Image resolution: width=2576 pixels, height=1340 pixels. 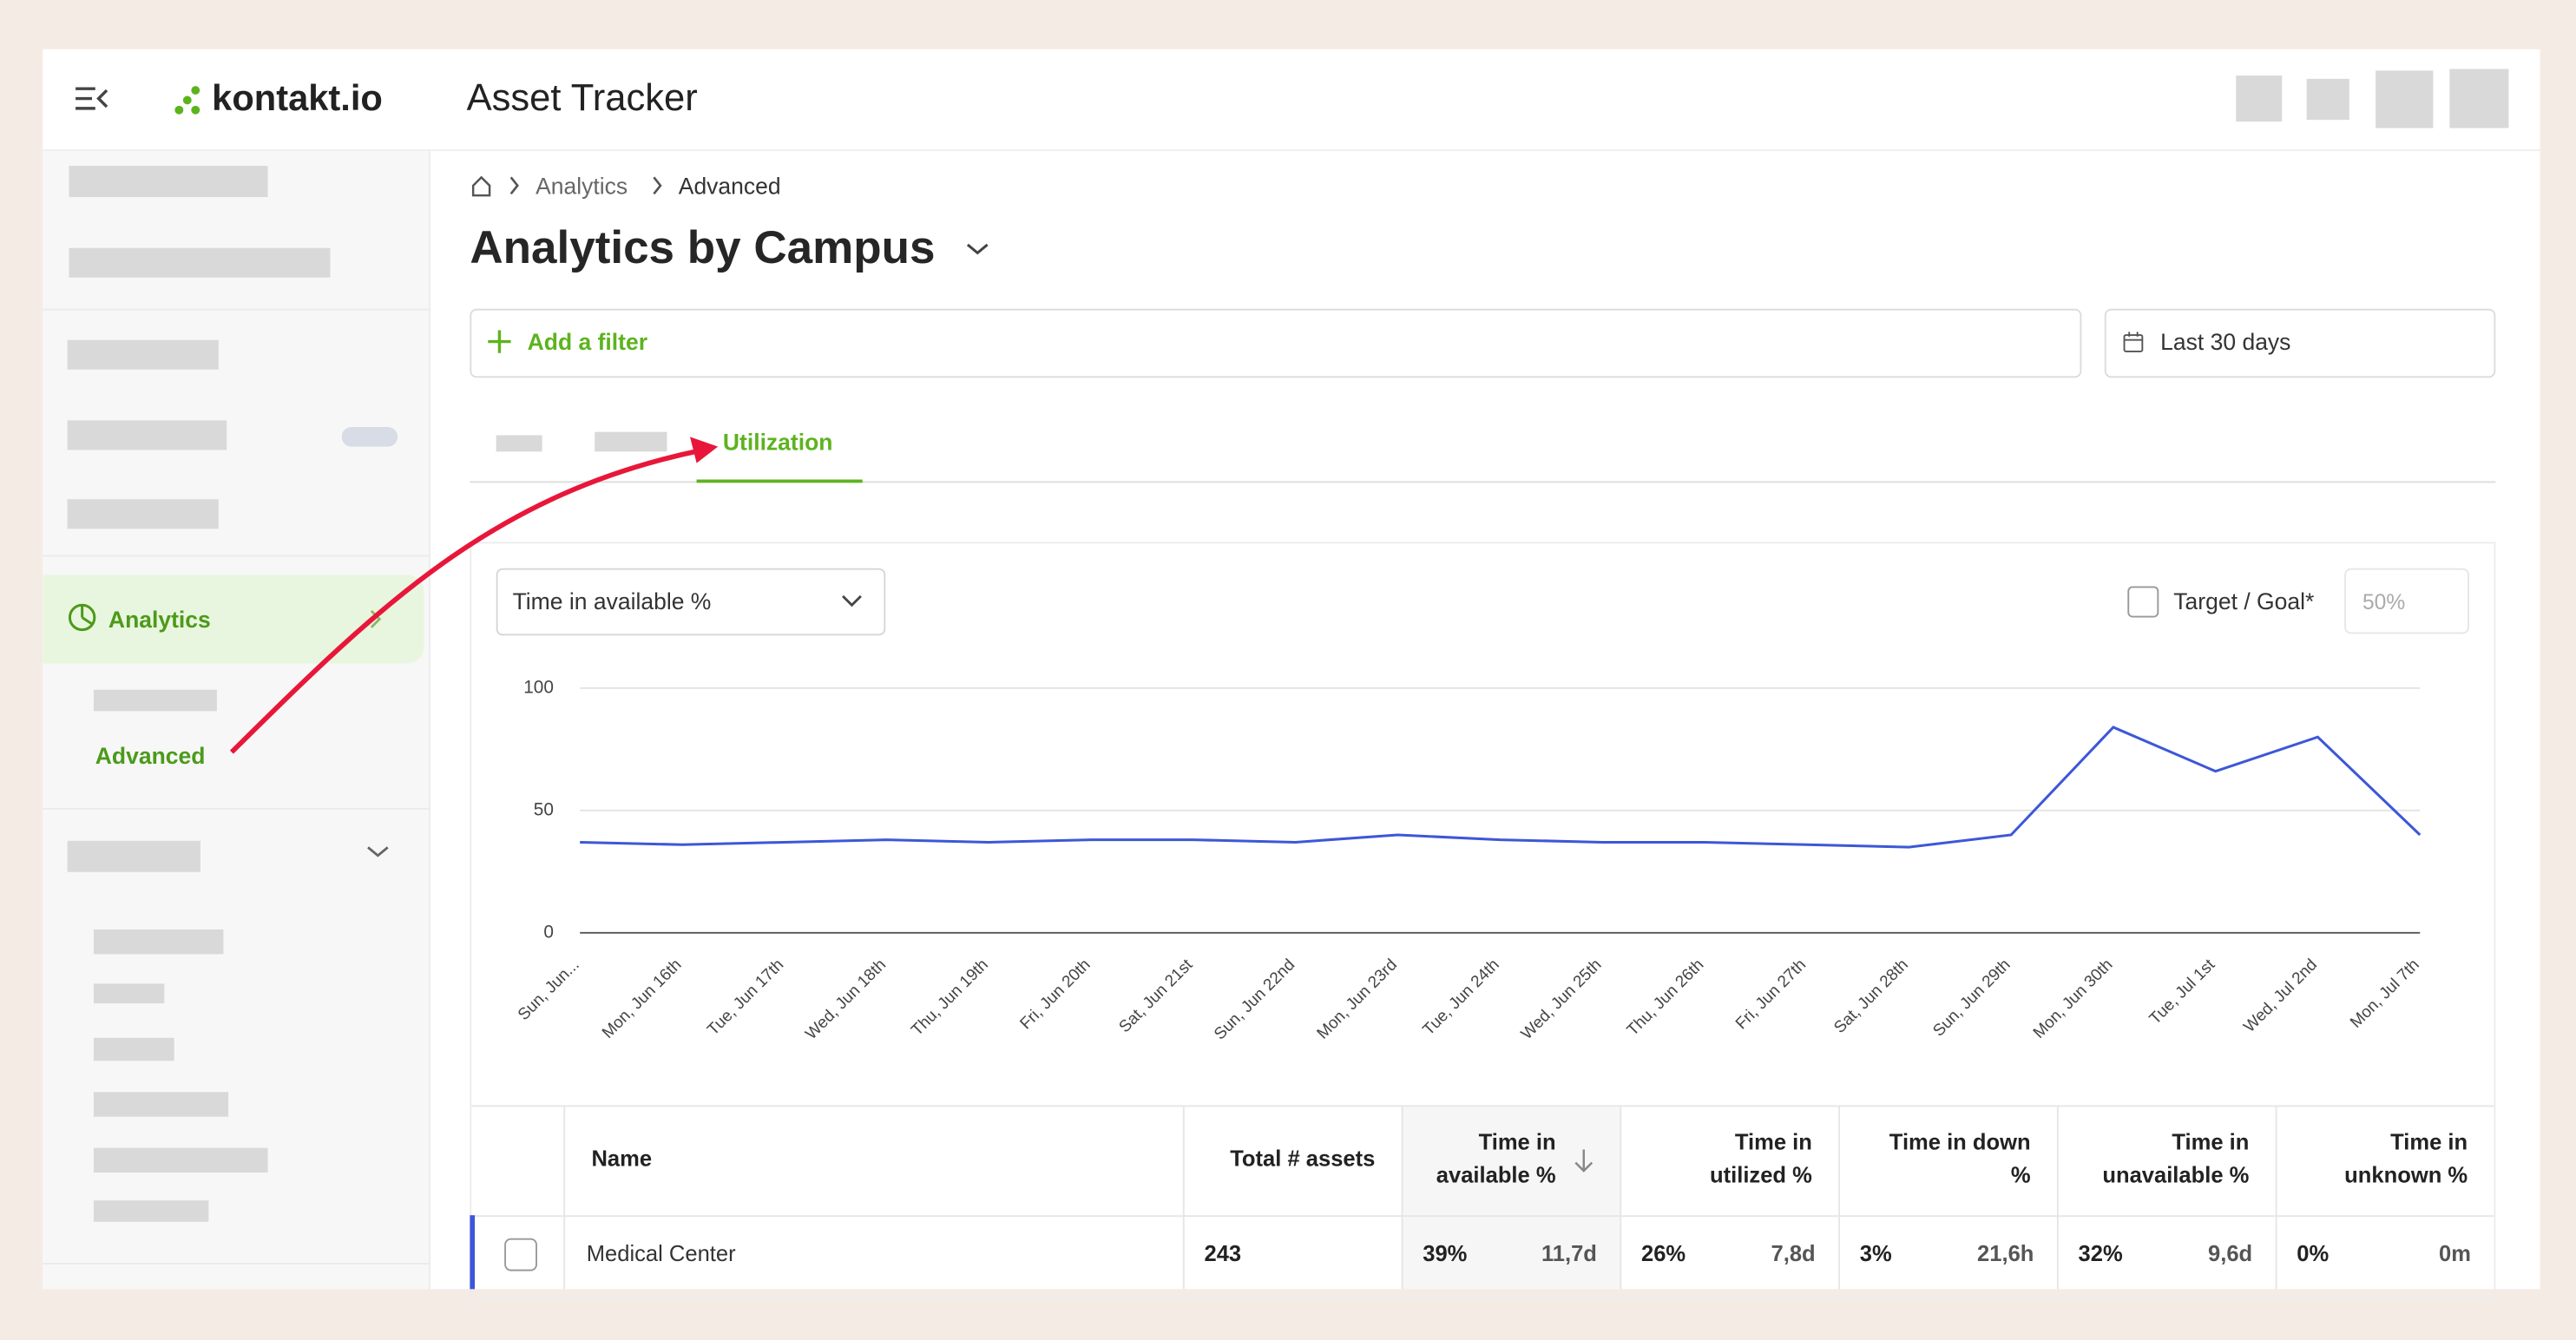 I want to click on data-line, so click(x=1501, y=787).